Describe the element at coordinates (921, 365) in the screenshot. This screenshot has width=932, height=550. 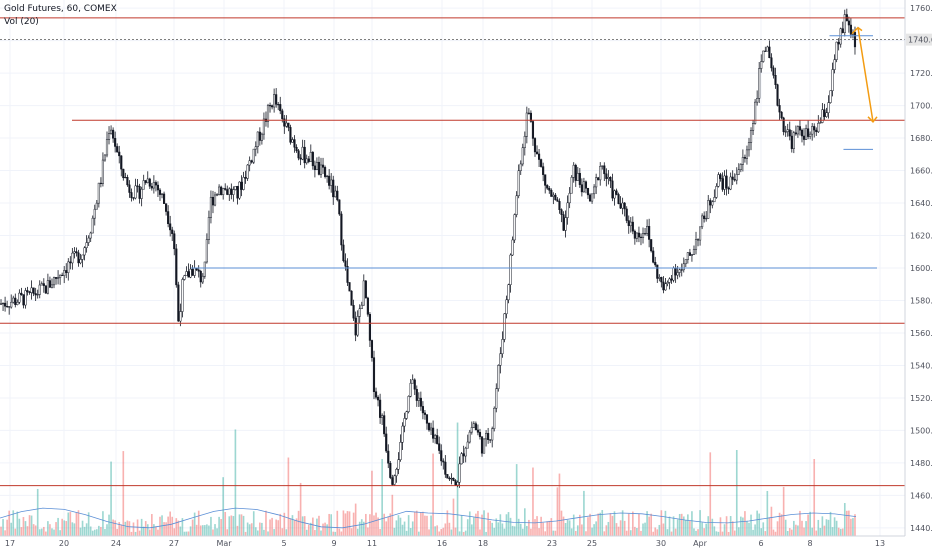
I see `y-tick-label: 1540.0` at that location.